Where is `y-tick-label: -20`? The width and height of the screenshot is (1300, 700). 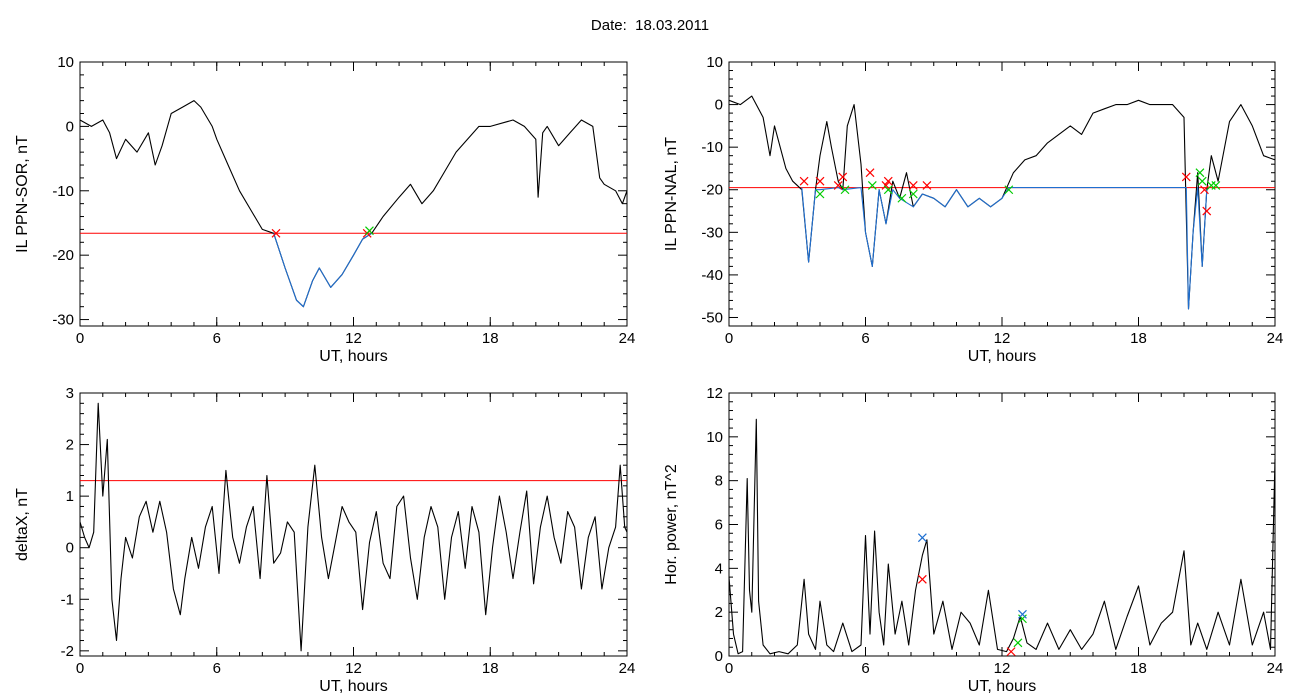 y-tick-label: -20 is located at coordinates (63, 255).